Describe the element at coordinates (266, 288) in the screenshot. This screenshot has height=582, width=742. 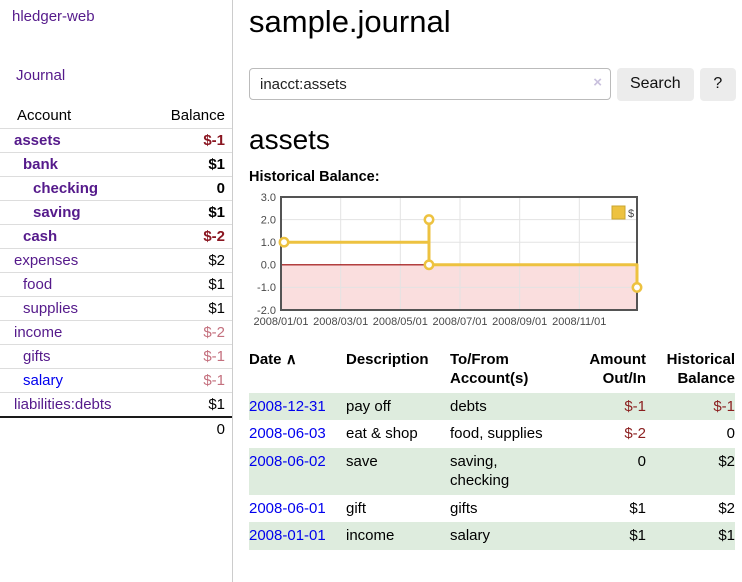
I see `svg-text: -1.0` at that location.